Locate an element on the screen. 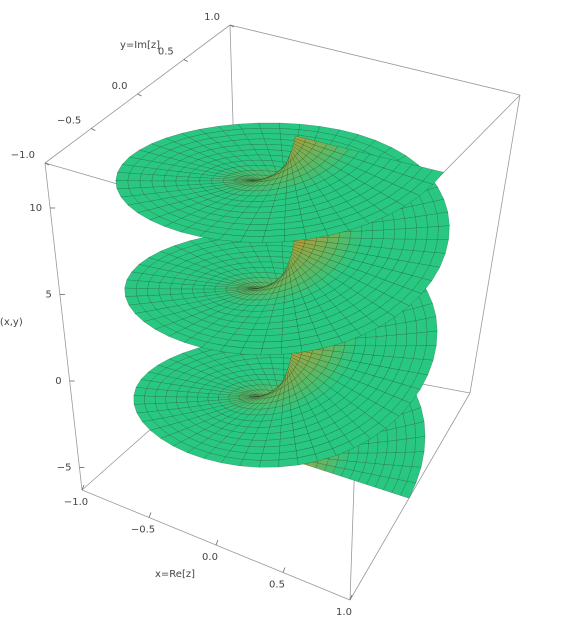  x-tick-label: 1.0 is located at coordinates (344, 612).